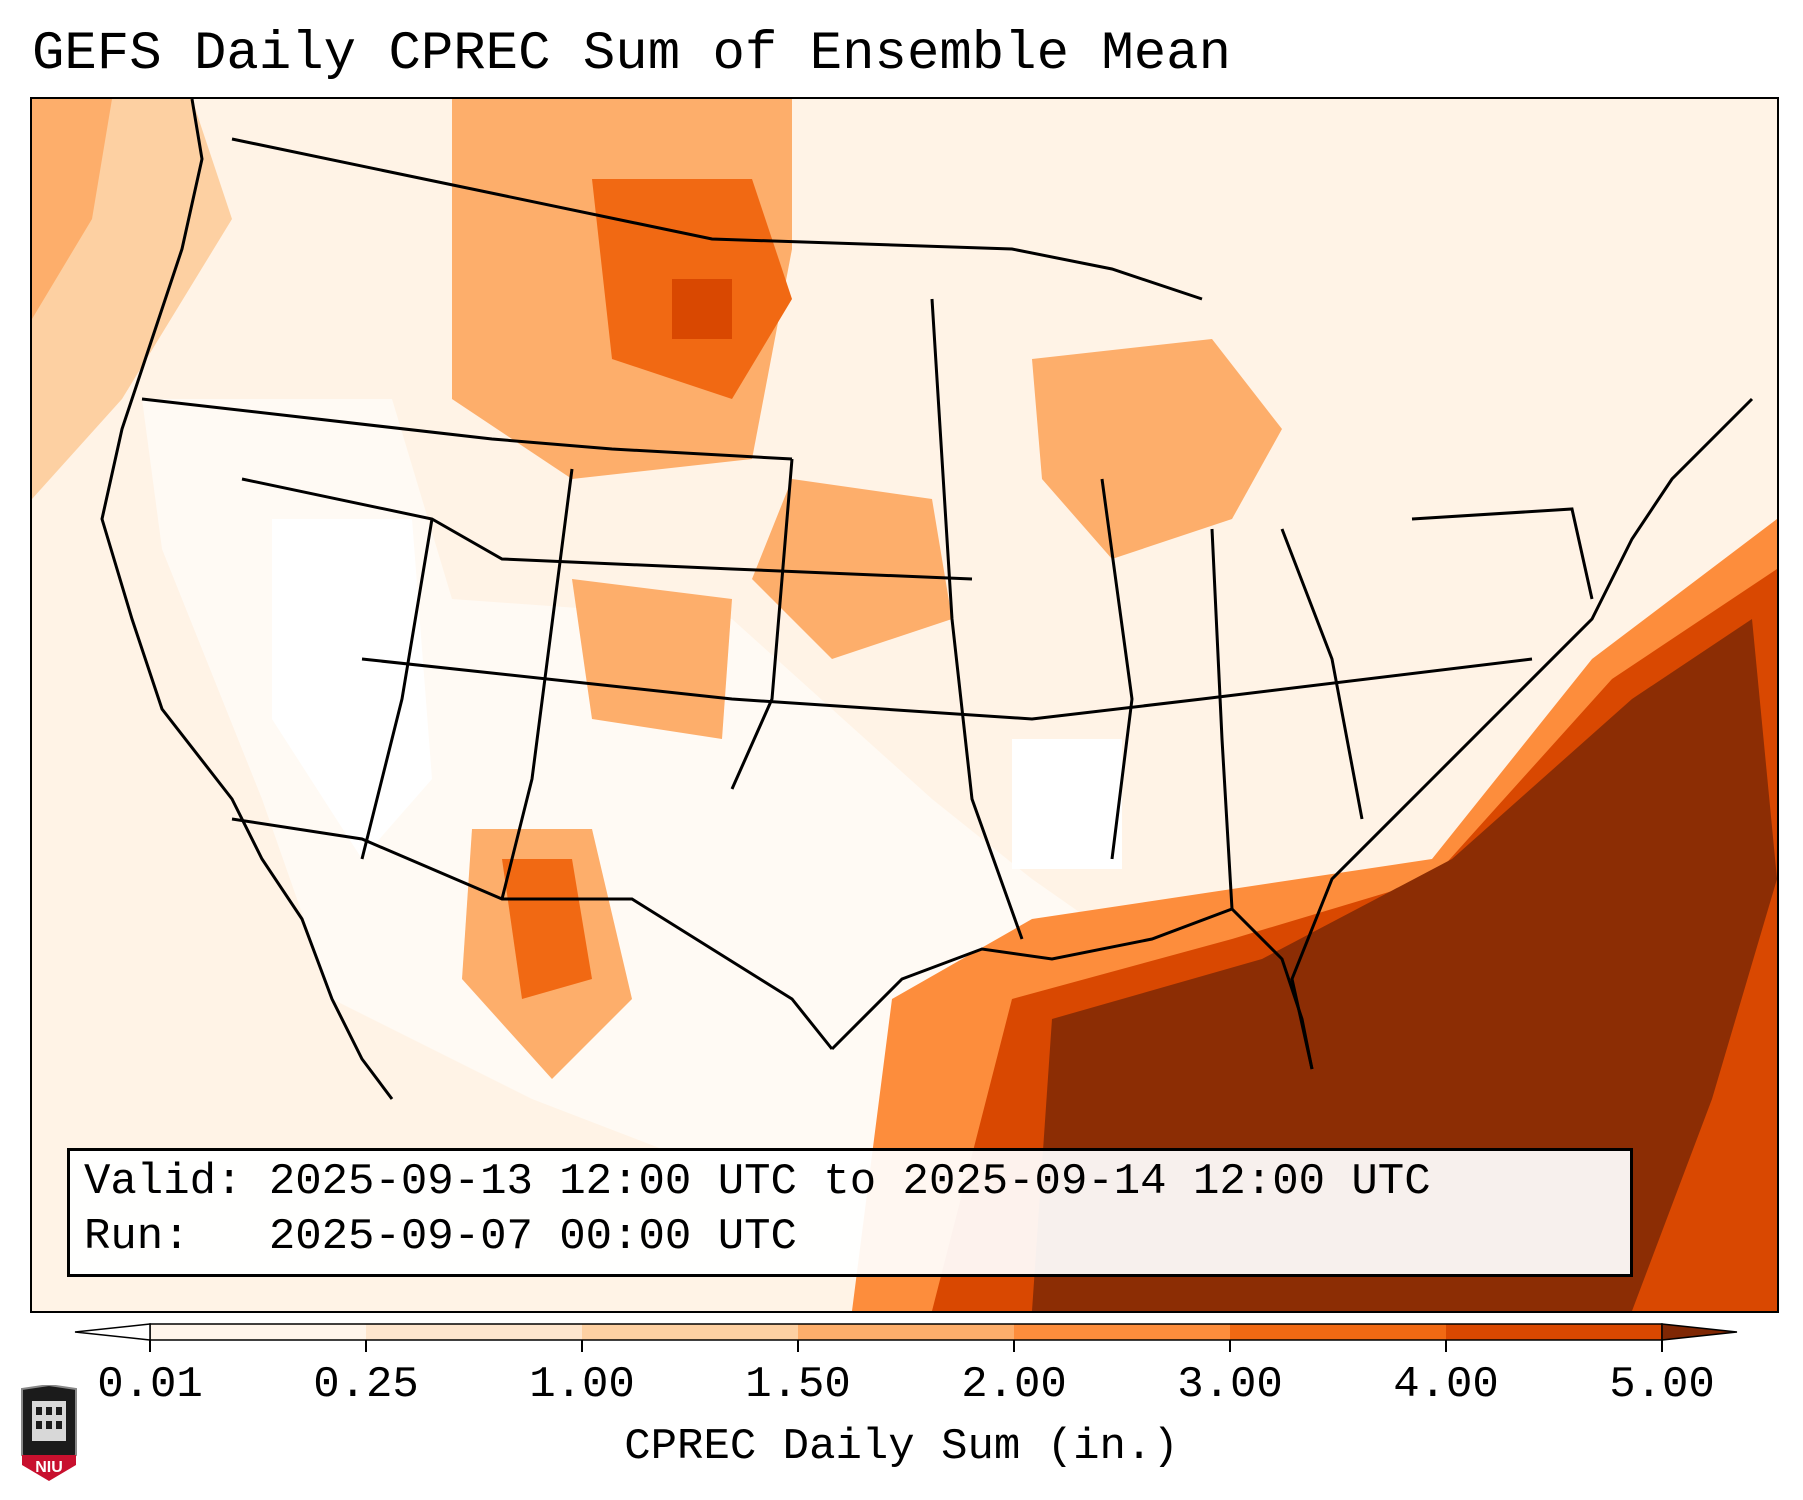 This screenshot has height=1500, width=1803. What do you see at coordinates (72, 209) in the screenshot?
I see `pacific-nw-precip-heavy` at bounding box center [72, 209].